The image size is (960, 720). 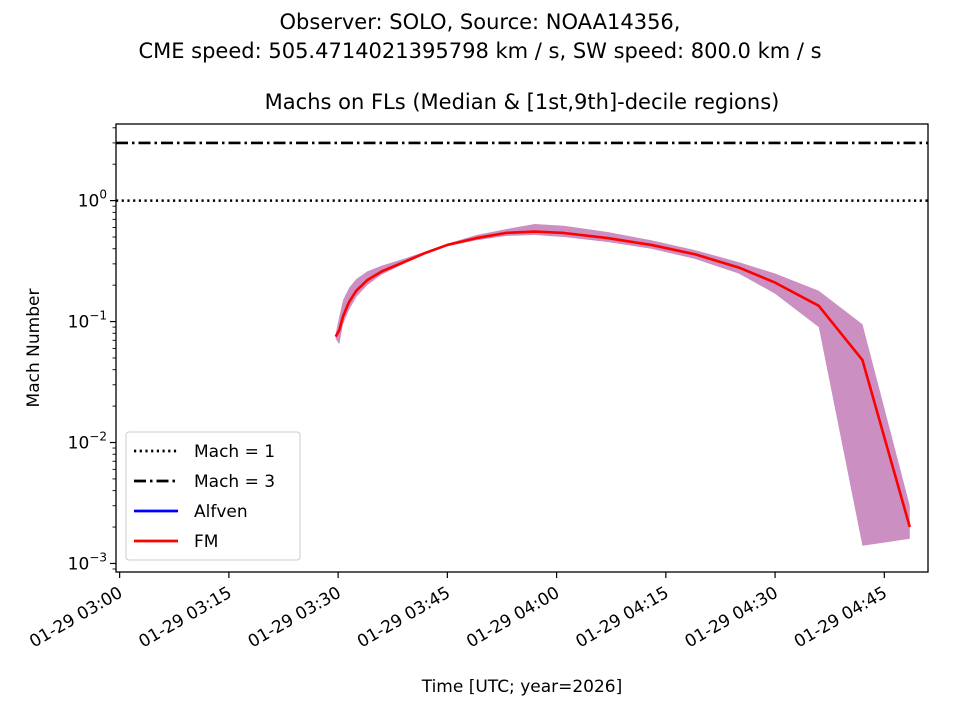 What do you see at coordinates (34, 348) in the screenshot?
I see `y-axis-label: Mach Number` at bounding box center [34, 348].